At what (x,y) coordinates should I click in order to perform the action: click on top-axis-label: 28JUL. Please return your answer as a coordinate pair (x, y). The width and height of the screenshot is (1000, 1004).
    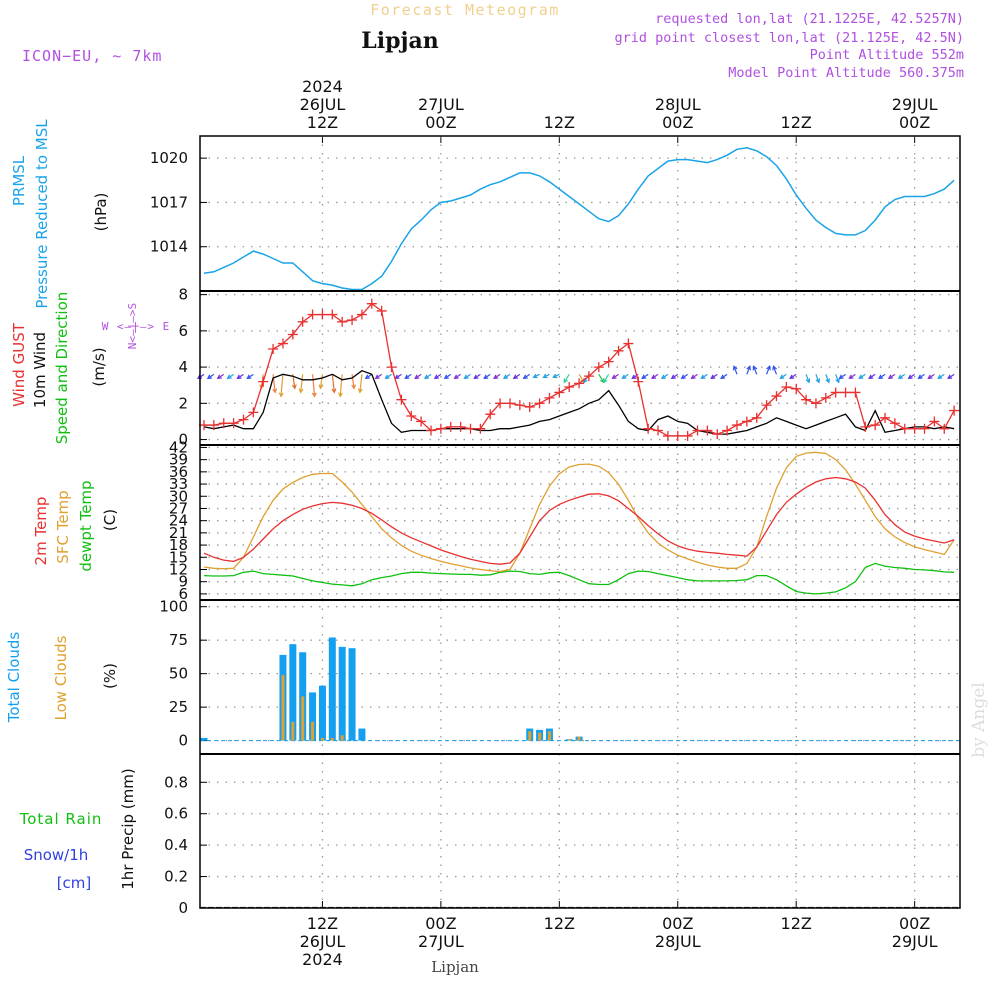
    Looking at the image, I should click on (678, 104).